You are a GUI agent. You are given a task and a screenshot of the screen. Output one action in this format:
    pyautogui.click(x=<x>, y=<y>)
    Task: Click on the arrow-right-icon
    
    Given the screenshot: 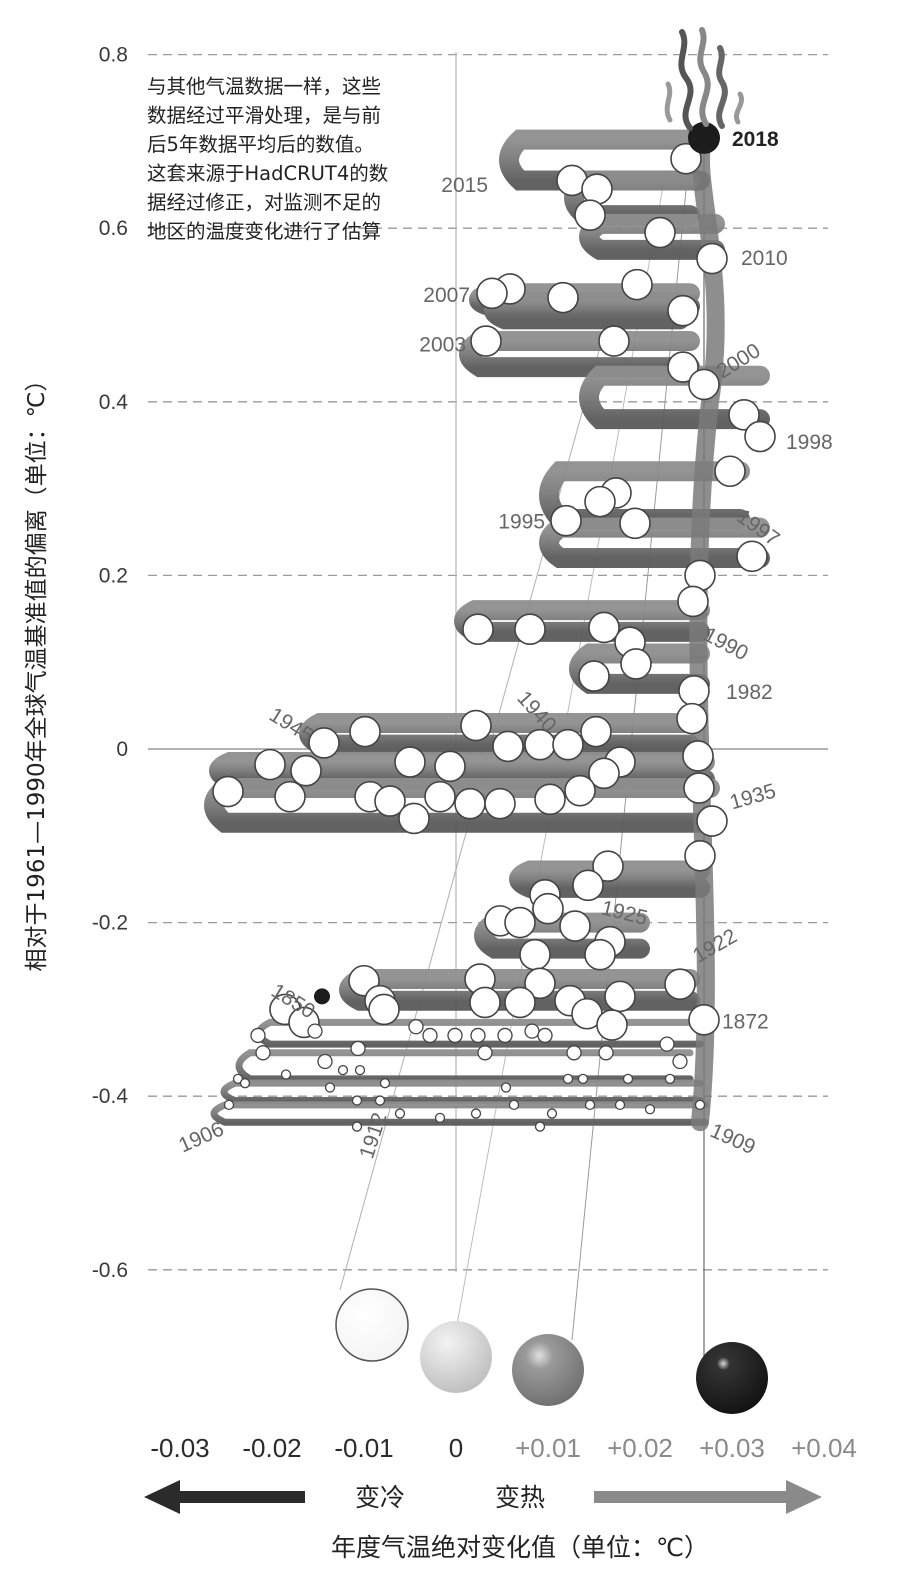 What is the action you would take?
    pyautogui.click(x=708, y=1497)
    